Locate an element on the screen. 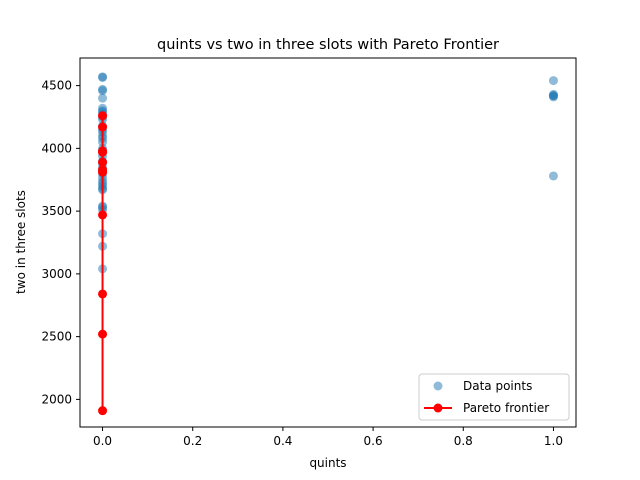 This screenshot has height=480, width=640. y-tick-label: 2000 is located at coordinates (56, 399).